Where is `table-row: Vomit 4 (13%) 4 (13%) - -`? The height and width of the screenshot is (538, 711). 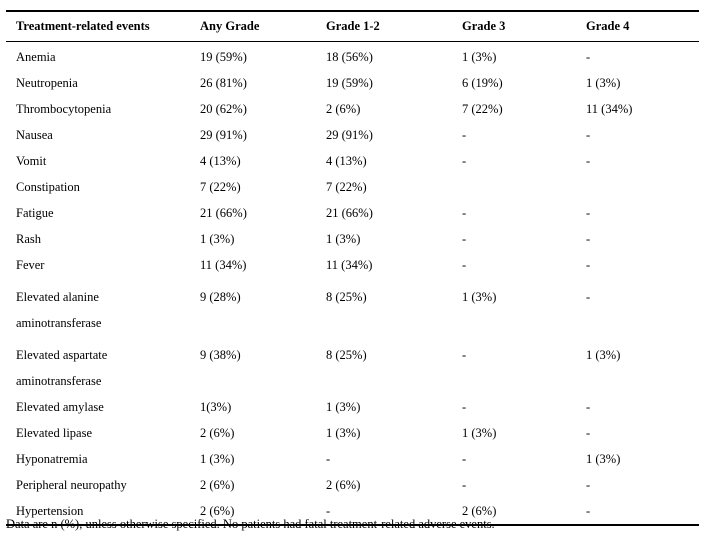
table-row: Vomit 4 (13%) 4 (13%) - - is located at coordinates (352, 161).